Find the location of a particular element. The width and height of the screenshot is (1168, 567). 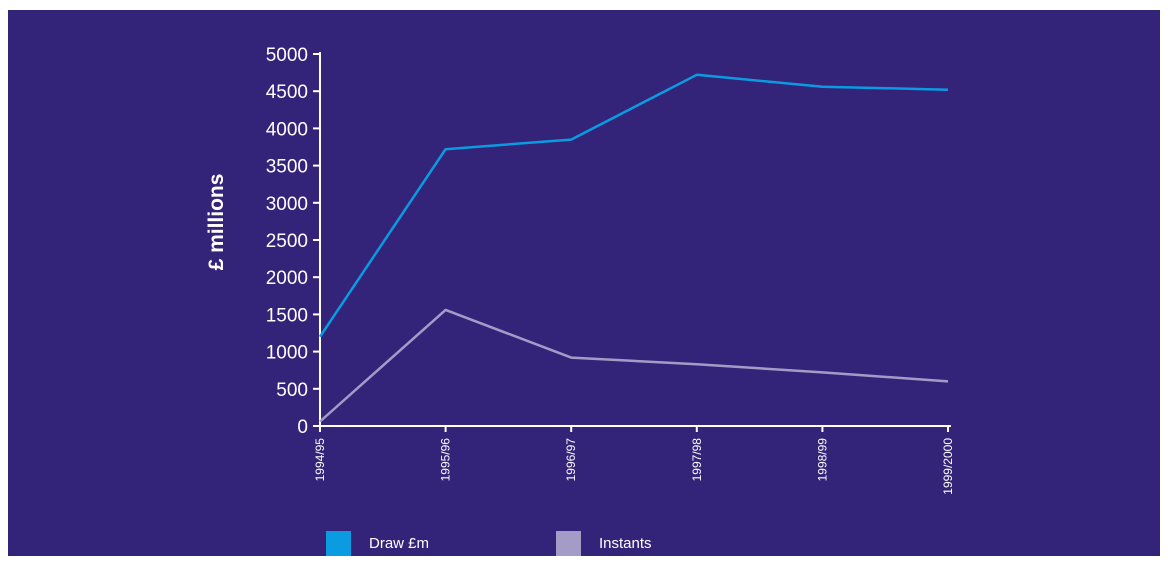

legend-swatch-draw is located at coordinates (338, 543).